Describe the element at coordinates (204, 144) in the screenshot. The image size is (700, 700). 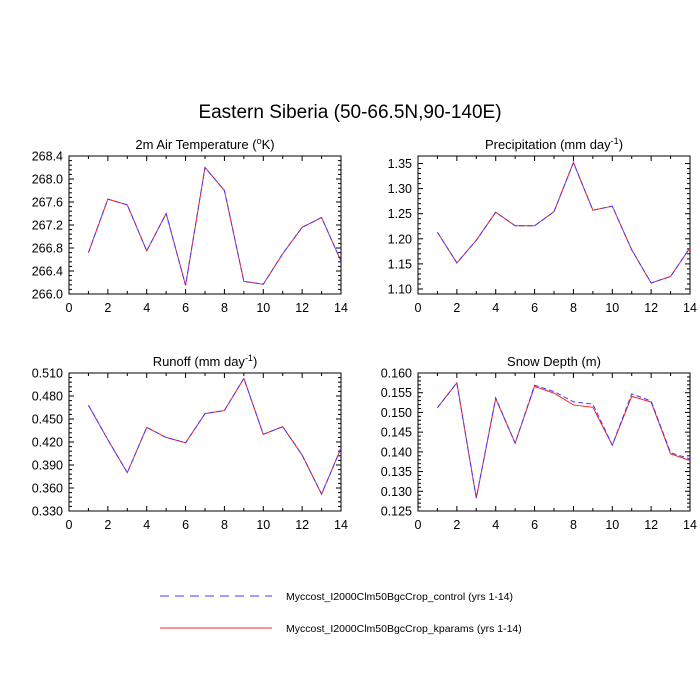
I see `panel-title: 2m Air Temperature (oK)` at that location.